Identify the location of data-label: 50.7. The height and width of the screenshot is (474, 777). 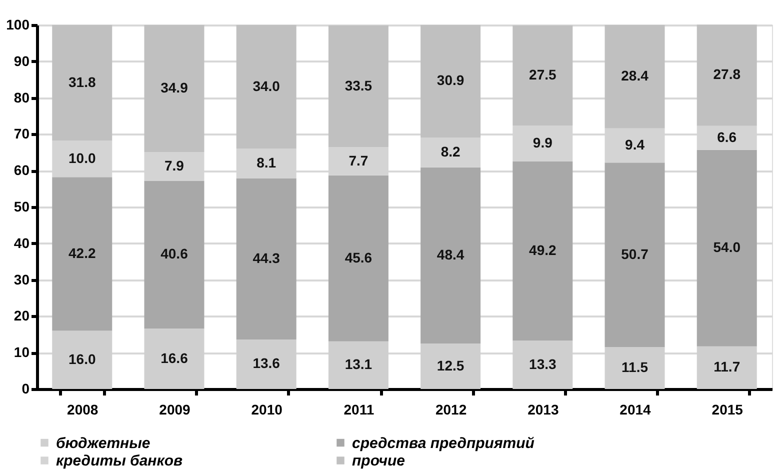
(635, 254).